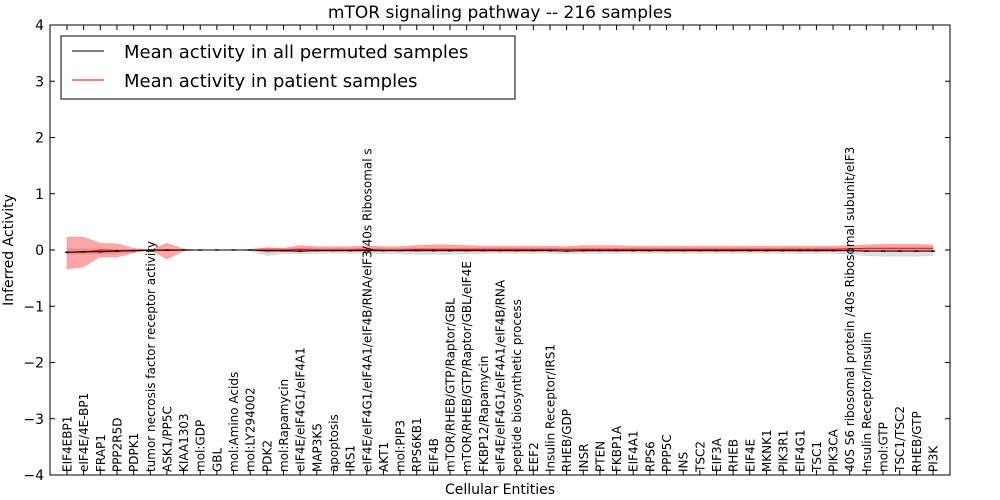  Describe the element at coordinates (434, 455) in the screenshot. I see `x-tick-label: EIF4B` at that location.